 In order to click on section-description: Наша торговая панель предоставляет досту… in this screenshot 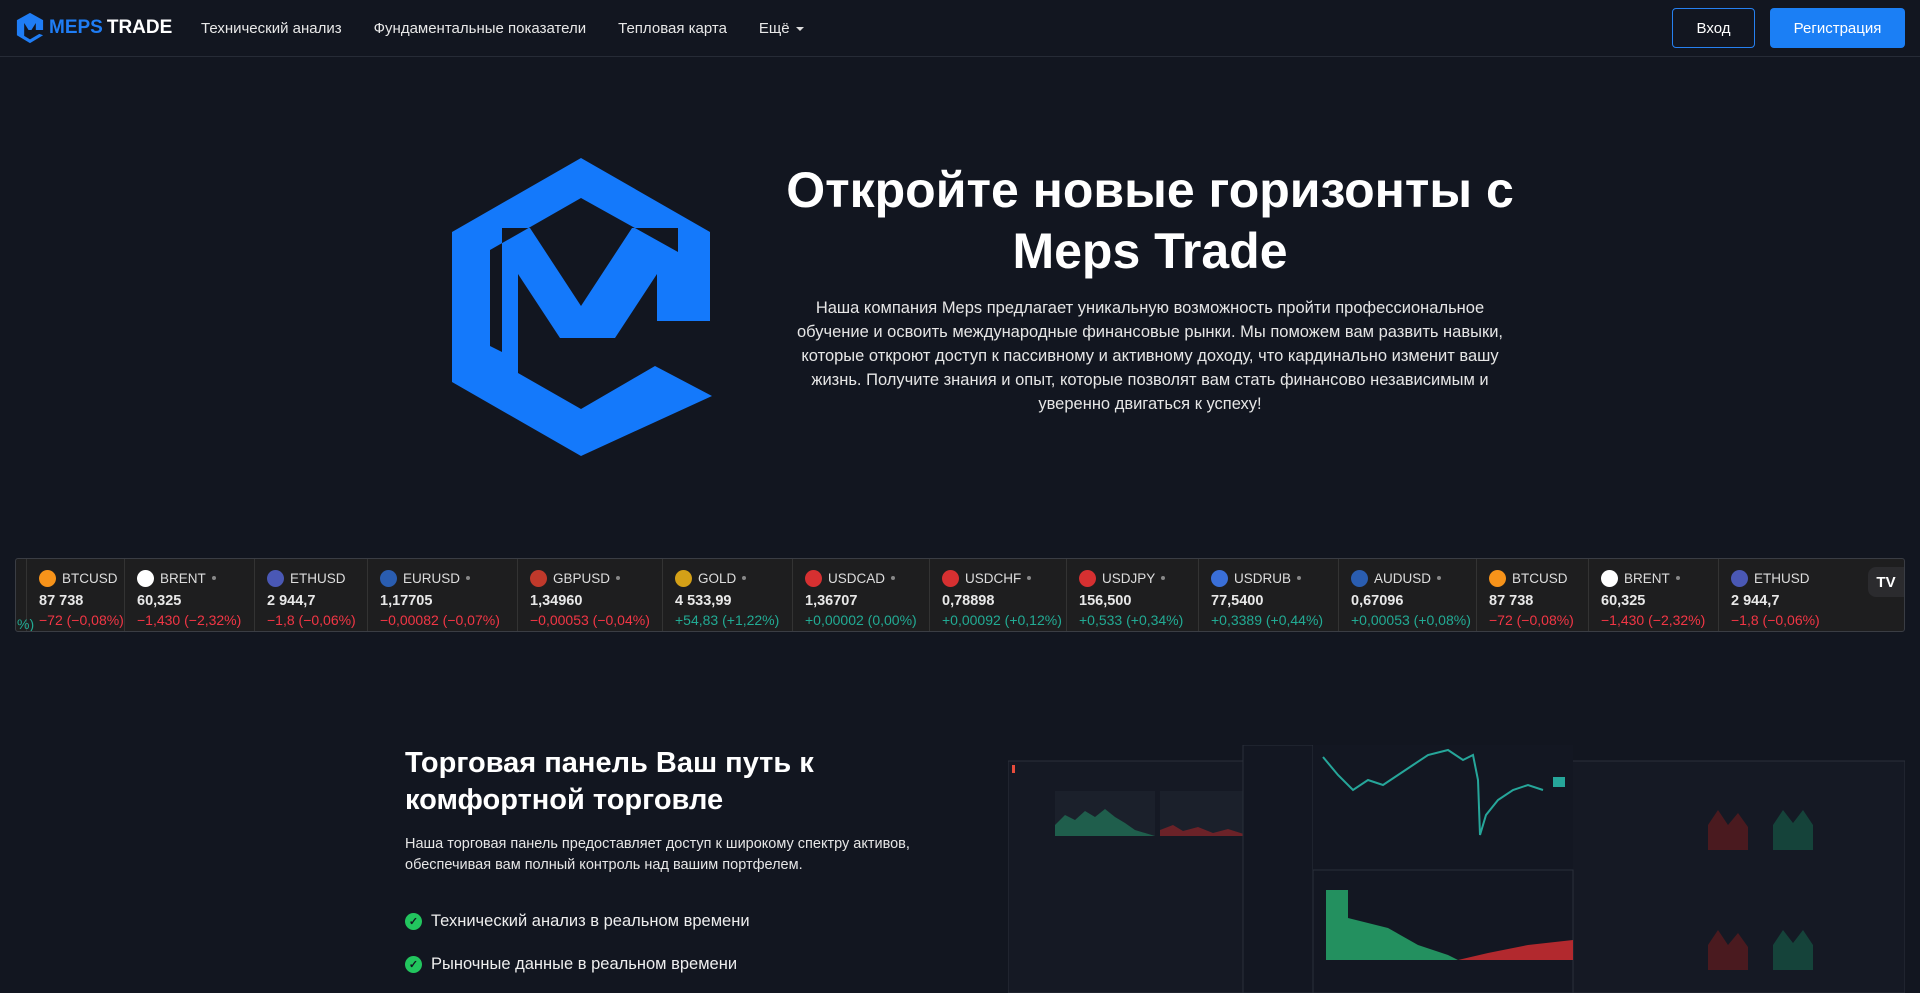, I will do `click(657, 854)`.